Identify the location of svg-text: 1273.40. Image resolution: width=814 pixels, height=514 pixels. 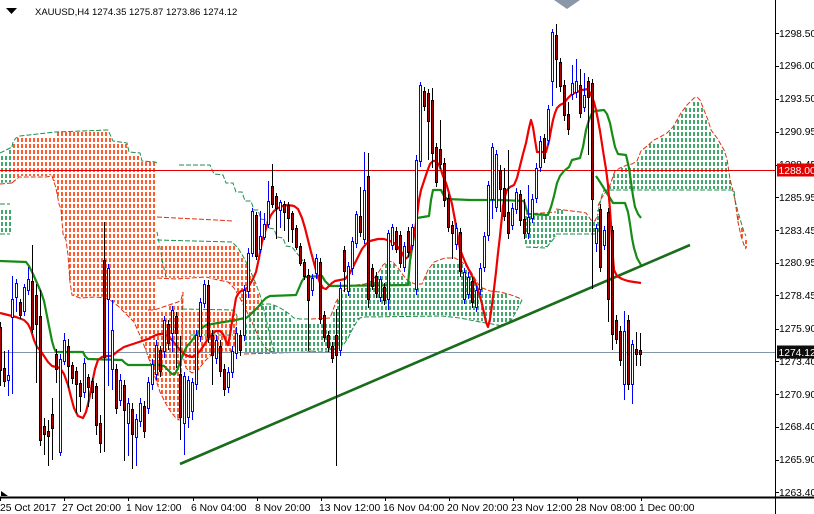
(796, 362).